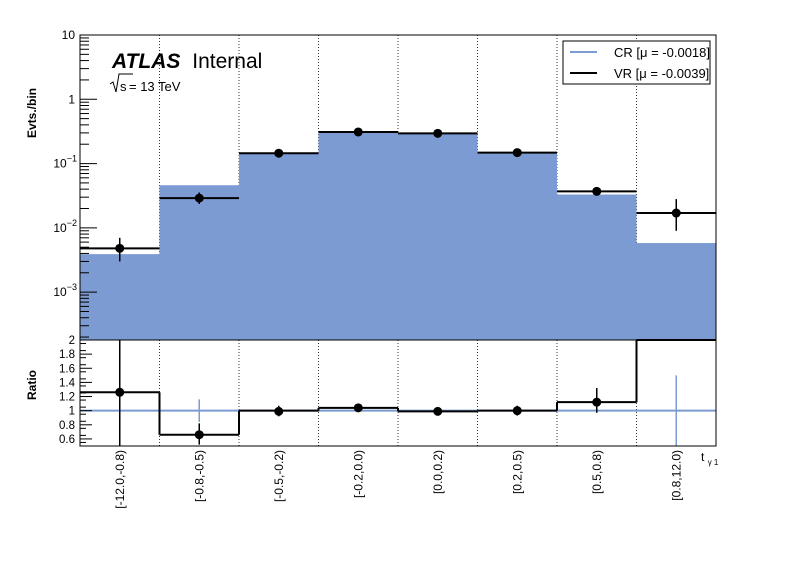 This screenshot has height=572, width=796. I want to click on x-tick-label: [-0.2,0.0), so click(358, 474).